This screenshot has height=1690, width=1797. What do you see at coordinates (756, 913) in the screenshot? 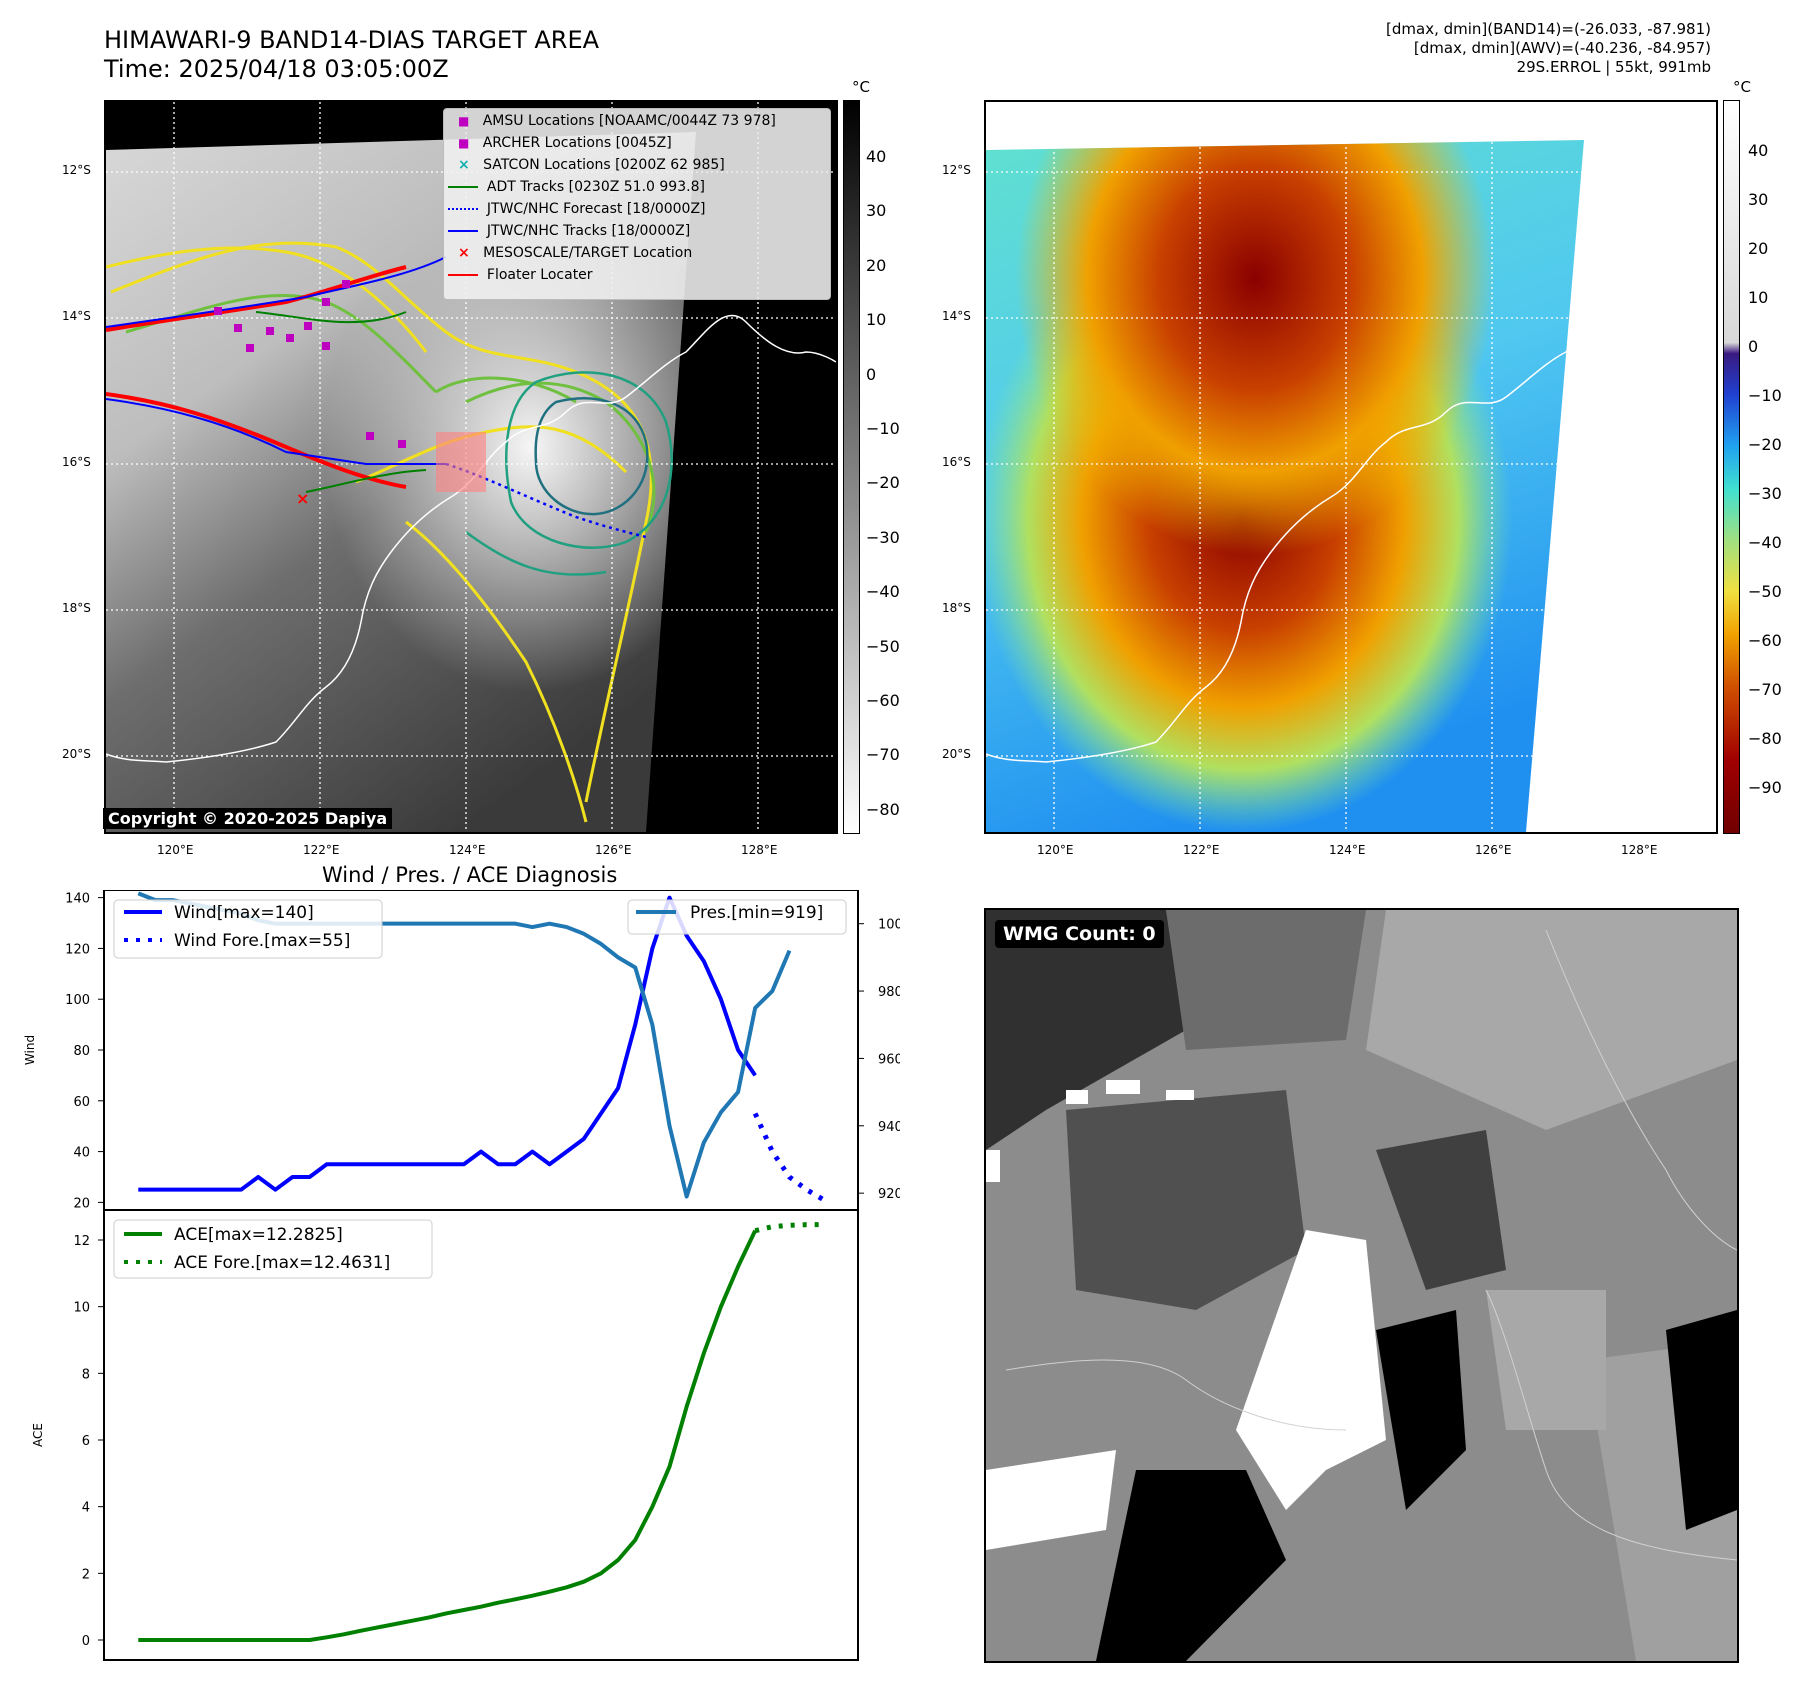
I see `legend-label: Pres.[min=919]` at bounding box center [756, 913].